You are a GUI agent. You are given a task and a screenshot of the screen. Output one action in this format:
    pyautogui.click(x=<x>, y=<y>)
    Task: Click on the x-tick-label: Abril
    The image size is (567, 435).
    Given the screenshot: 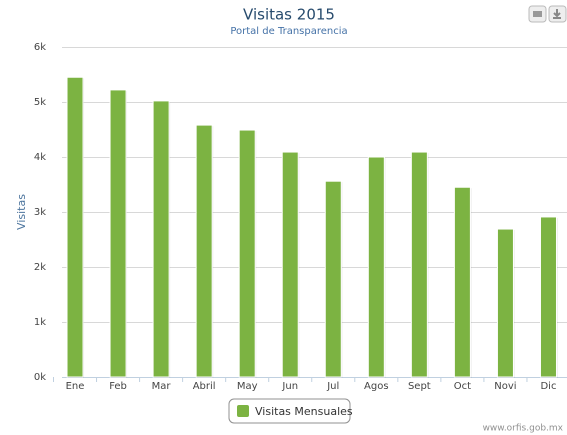 What is the action you would take?
    pyautogui.click(x=204, y=386)
    